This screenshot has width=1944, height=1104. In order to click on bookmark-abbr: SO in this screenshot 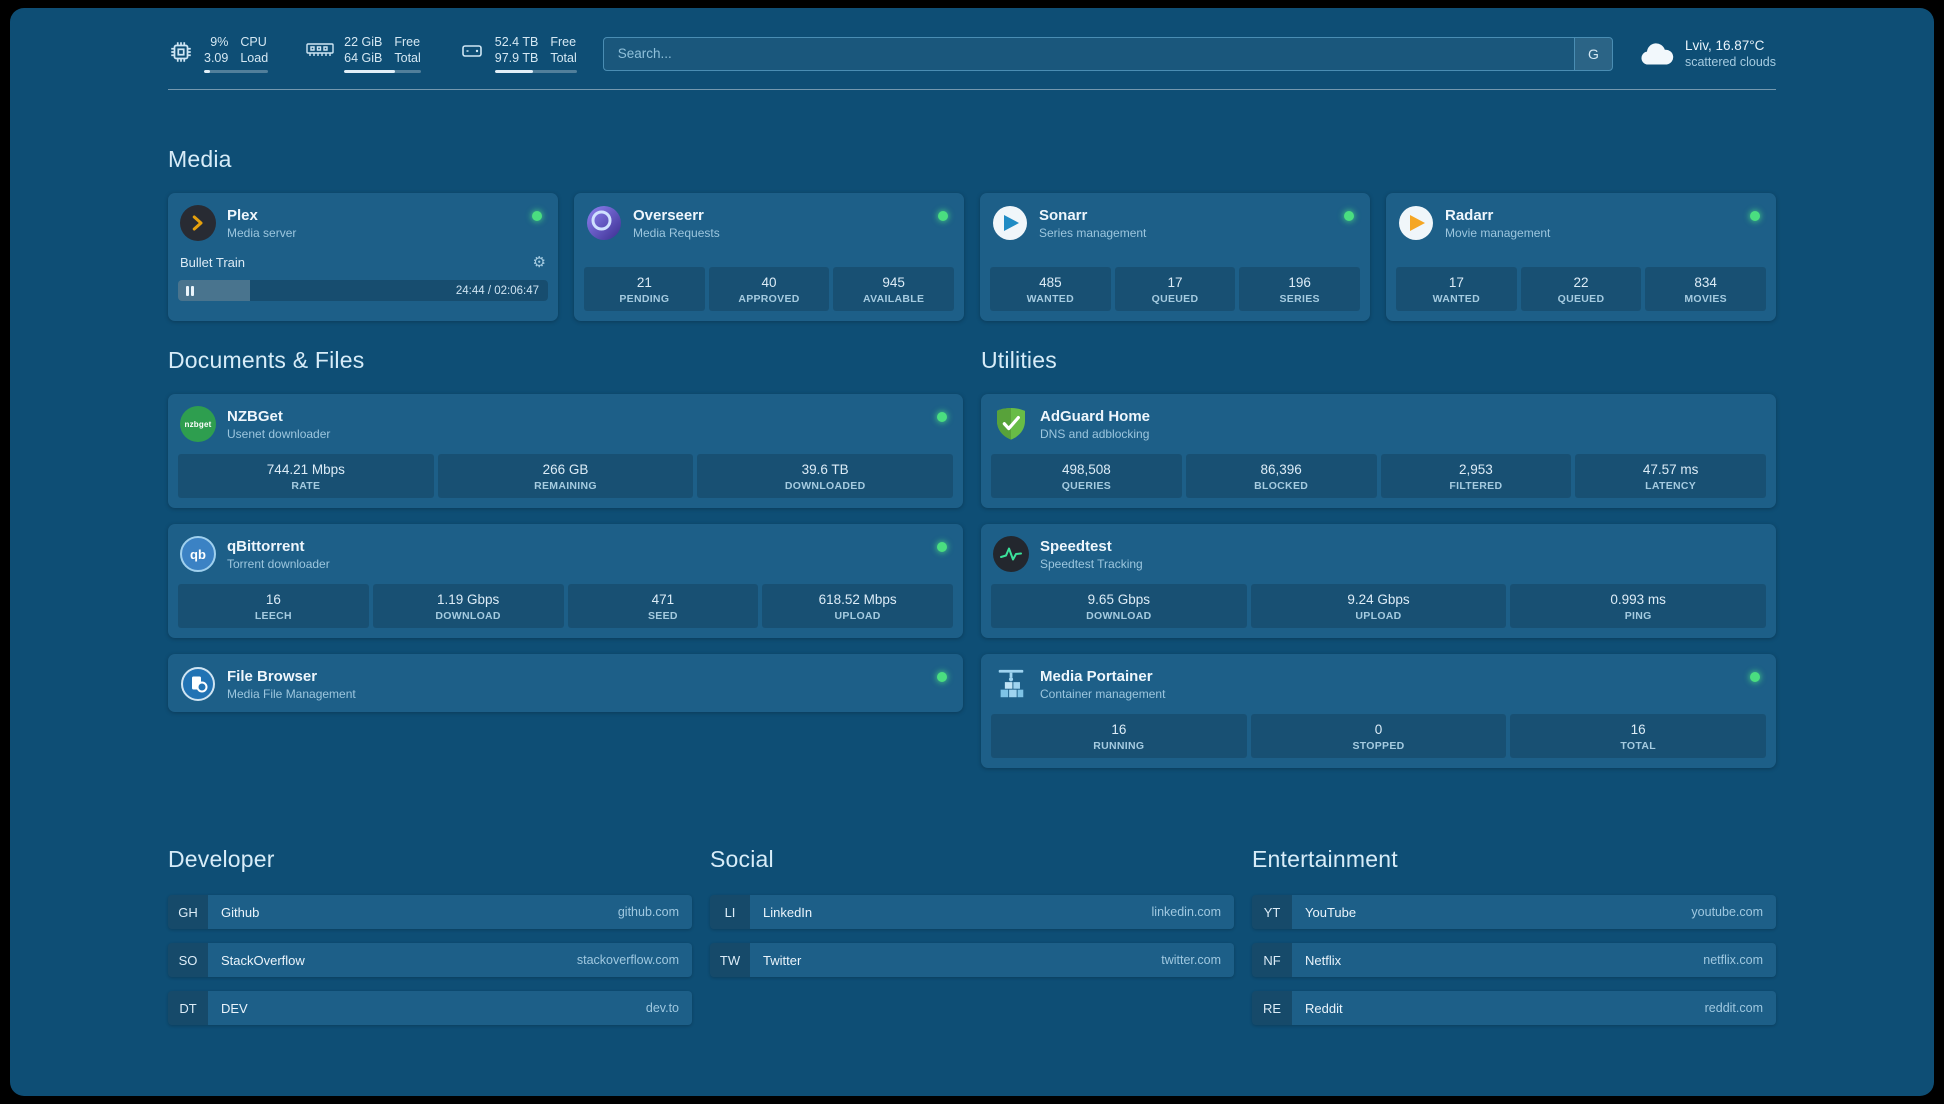, I will do `click(188, 960)`.